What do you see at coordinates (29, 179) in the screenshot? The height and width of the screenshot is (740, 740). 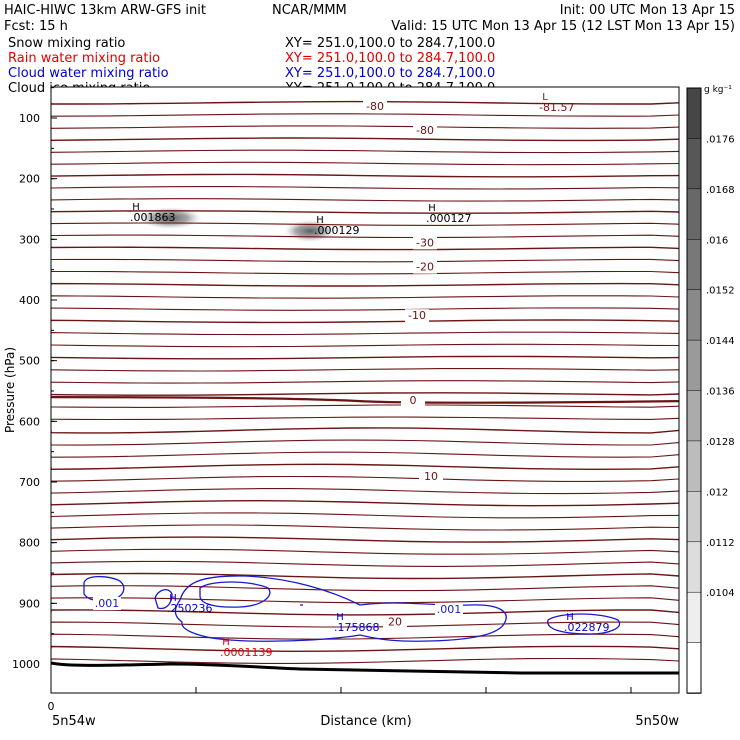 I see `y-tick-label: 200` at bounding box center [29, 179].